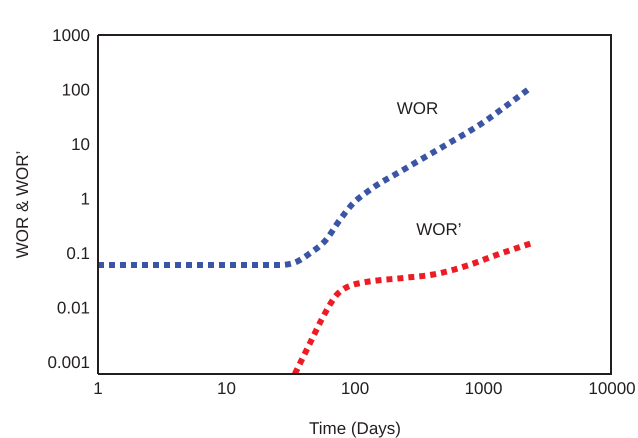 This screenshot has width=638, height=438. What do you see at coordinates (68, 362) in the screenshot?
I see `y-tick-label: 0.001` at bounding box center [68, 362].